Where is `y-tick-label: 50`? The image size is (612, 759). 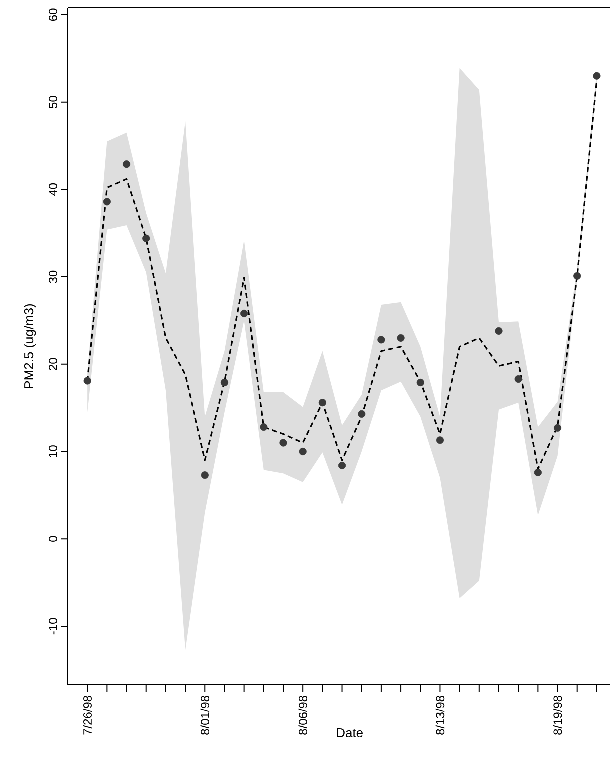
y-tick-label: 50 is located at coordinates (53, 102).